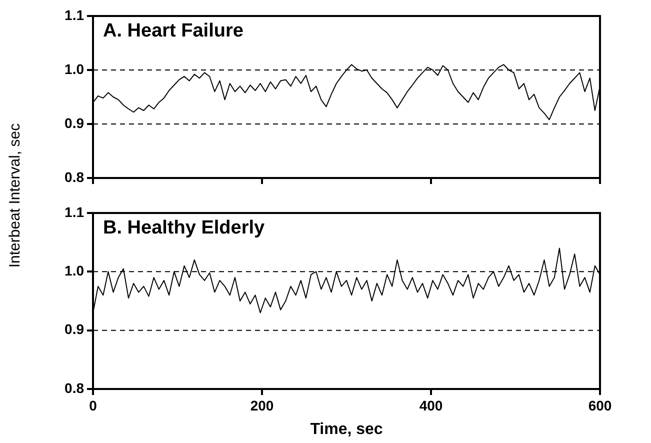 The image size is (651, 443). Describe the element at coordinates (431, 405) in the screenshot. I see `x-tick-label: 400` at that location.